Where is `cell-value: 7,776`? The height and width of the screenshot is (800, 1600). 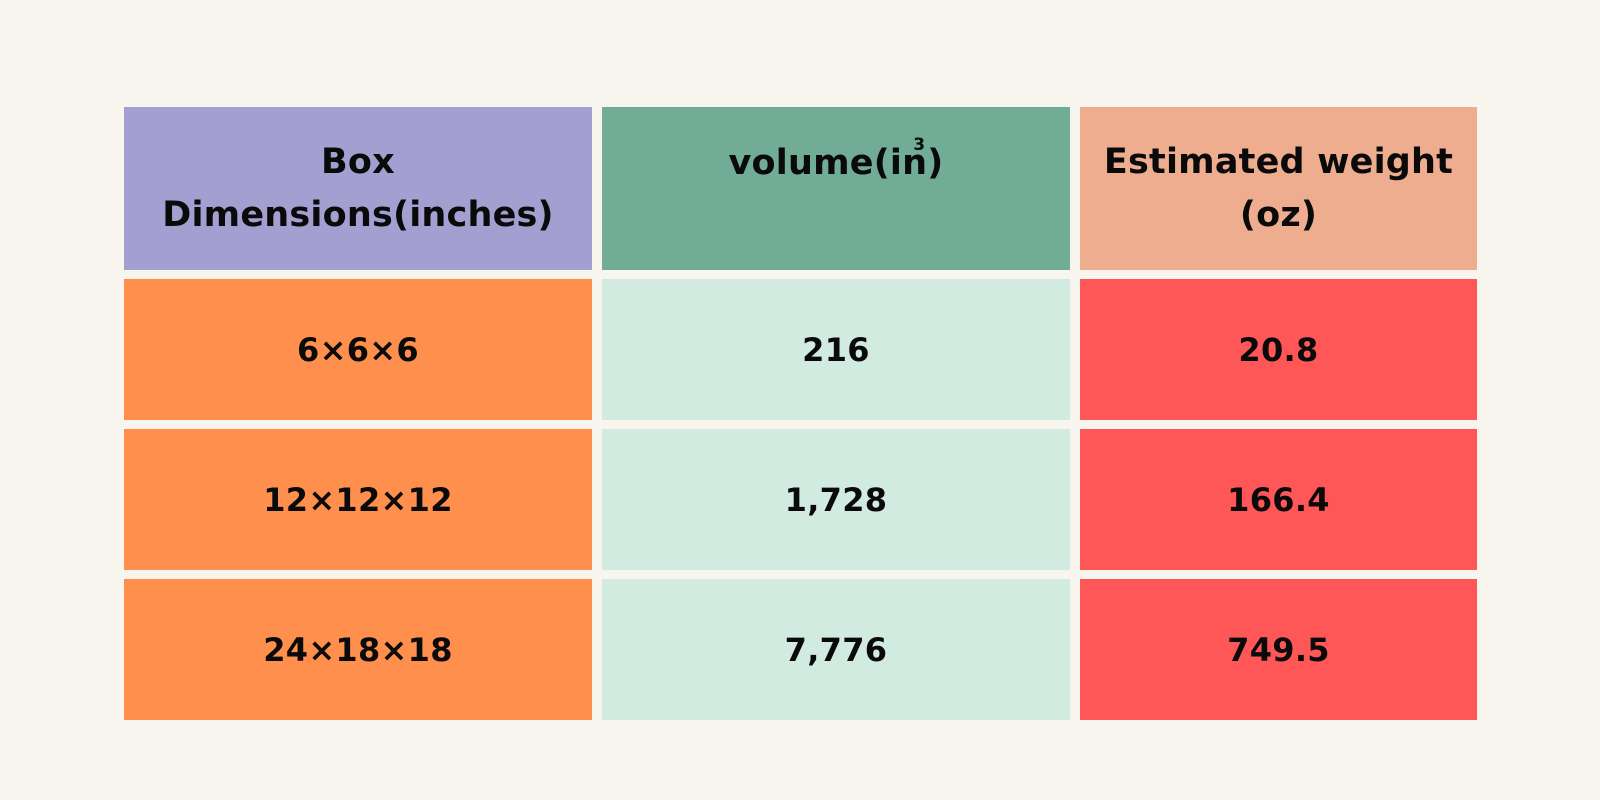
cell-value: 7,776 is located at coordinates (836, 649).